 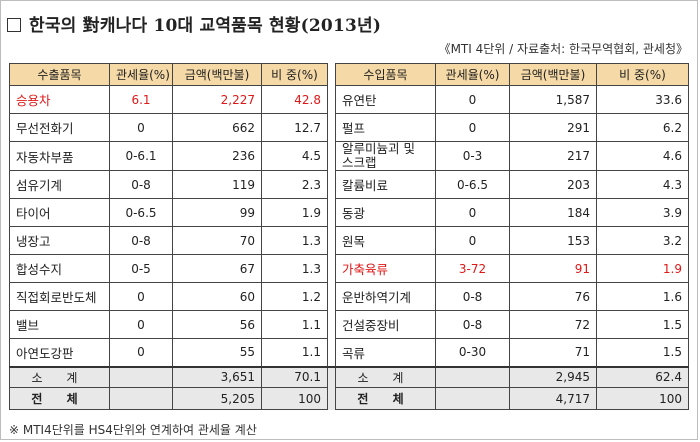 I want to click on import-tariff: 0-6.5, so click(x=472, y=184).